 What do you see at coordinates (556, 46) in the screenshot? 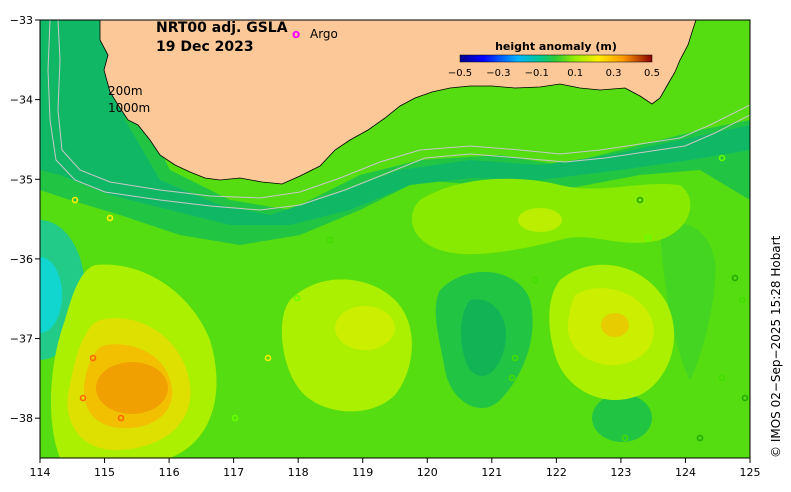
I see `colorbar-title: height anomaly (m)` at bounding box center [556, 46].